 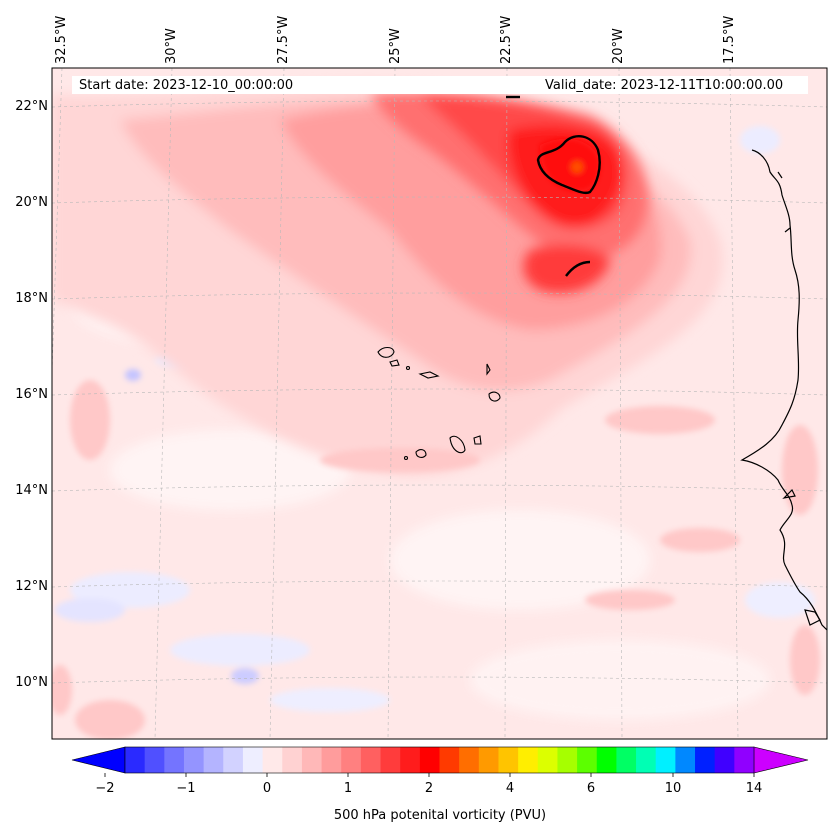 I want to click on lat-label: 20°N, so click(x=31, y=202).